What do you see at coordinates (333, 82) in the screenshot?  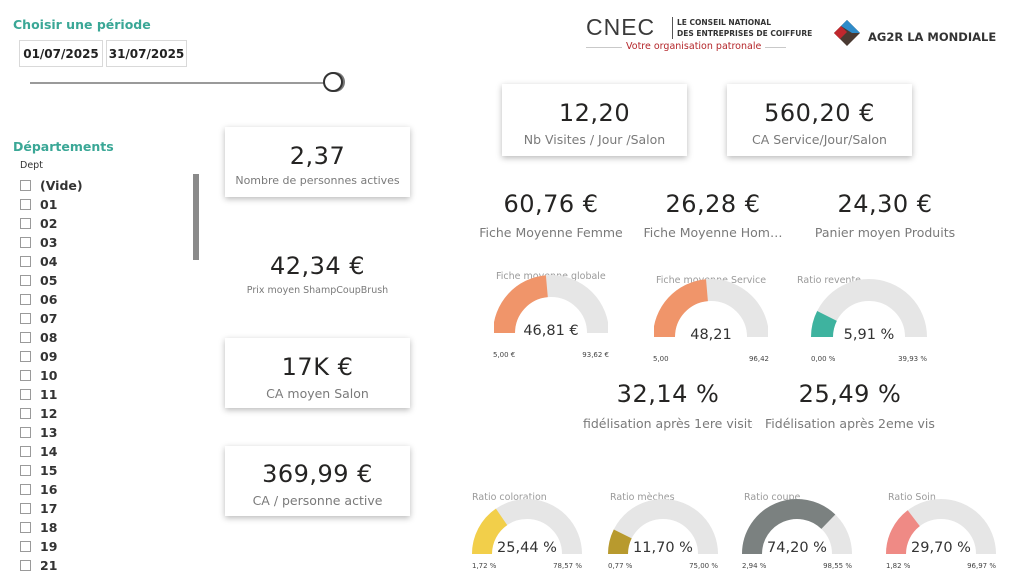 I see `period-slider-handle` at bounding box center [333, 82].